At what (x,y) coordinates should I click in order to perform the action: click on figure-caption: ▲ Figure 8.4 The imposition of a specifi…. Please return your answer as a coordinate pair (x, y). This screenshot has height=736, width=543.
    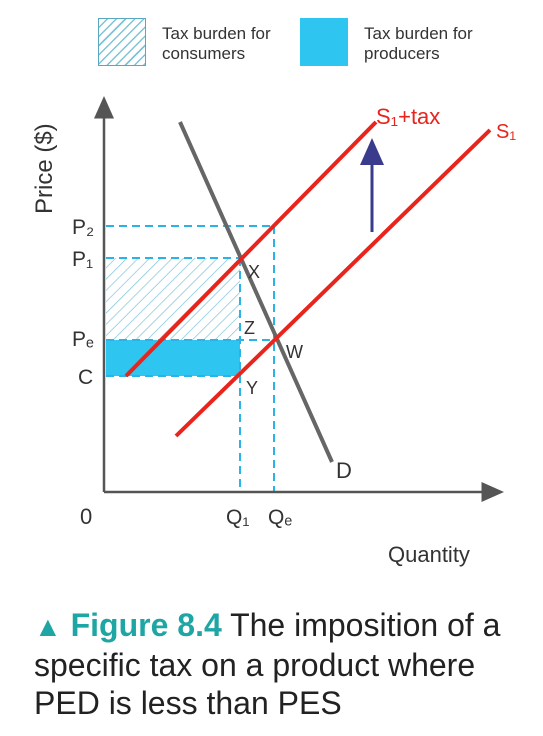
    Looking at the image, I should click on (284, 664).